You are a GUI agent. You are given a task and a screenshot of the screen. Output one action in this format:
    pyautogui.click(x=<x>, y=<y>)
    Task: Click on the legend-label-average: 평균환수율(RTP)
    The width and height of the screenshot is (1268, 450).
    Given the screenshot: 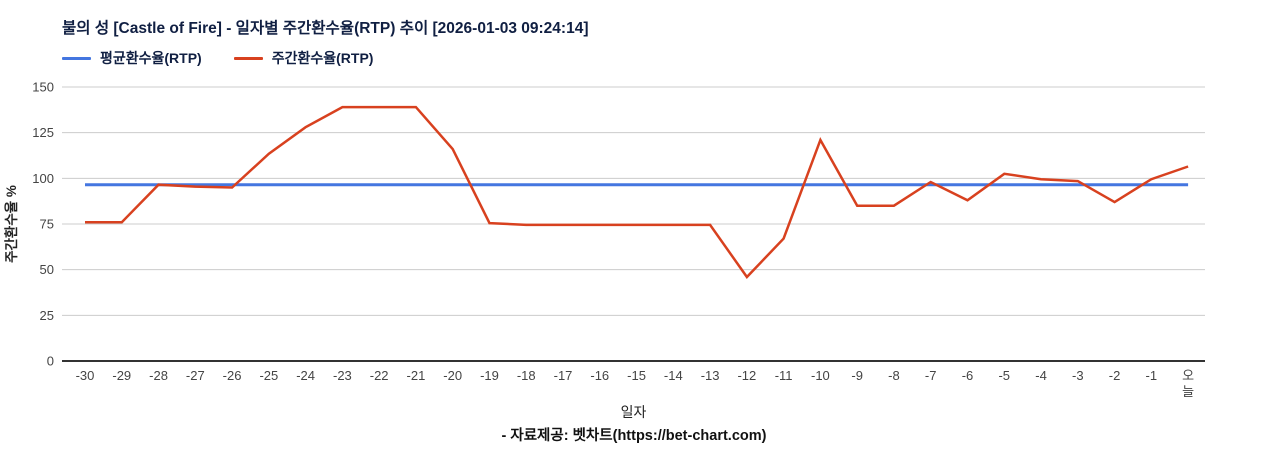 What is the action you would take?
    pyautogui.click(x=151, y=58)
    